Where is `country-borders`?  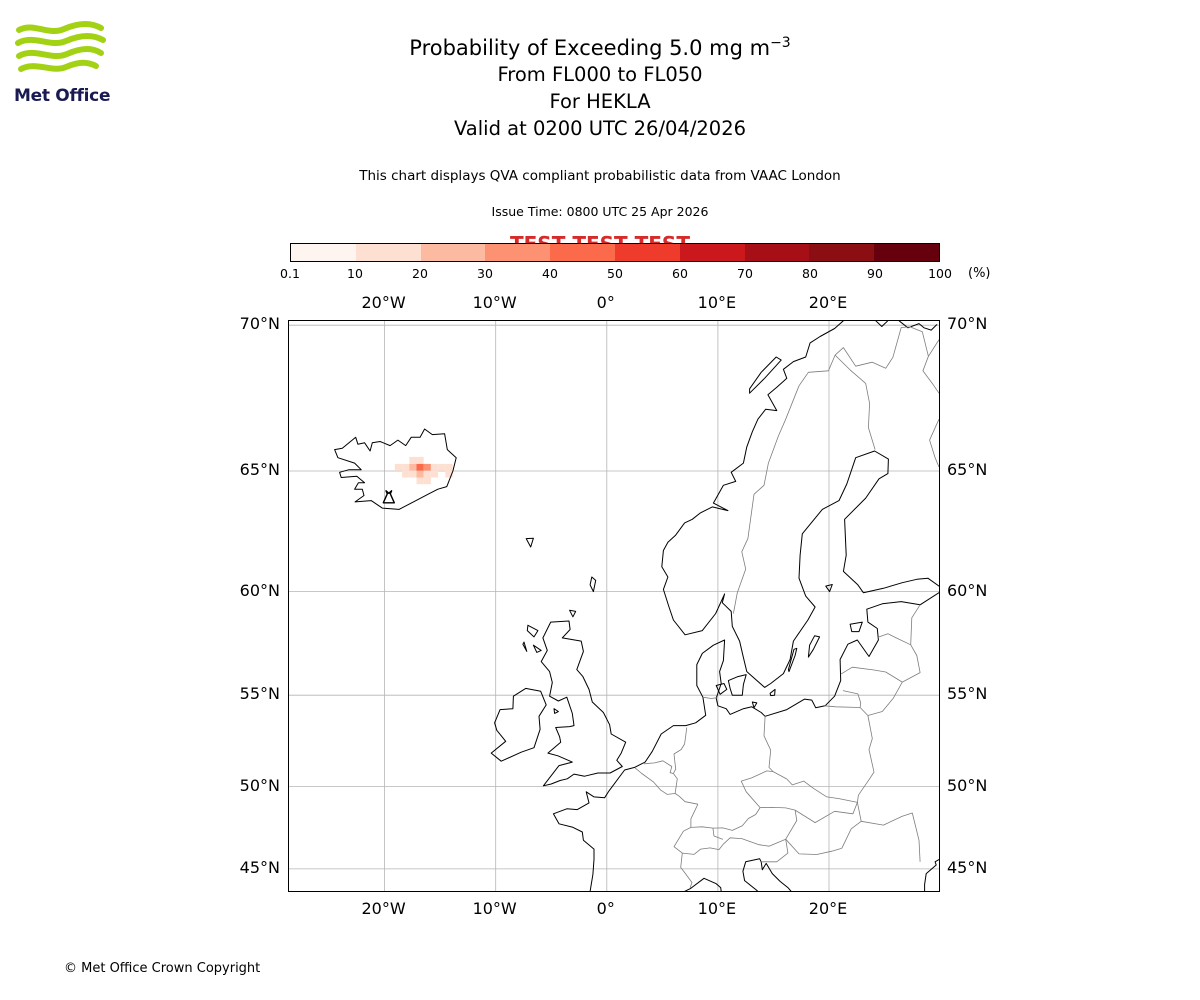 country-borders is located at coordinates (786, 607).